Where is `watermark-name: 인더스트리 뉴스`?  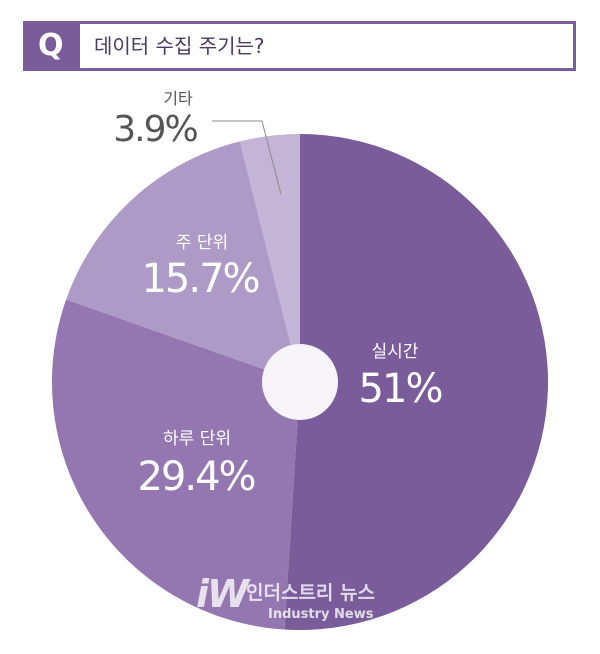
watermark-name: 인더스트리 뉴스 is located at coordinates (310, 593).